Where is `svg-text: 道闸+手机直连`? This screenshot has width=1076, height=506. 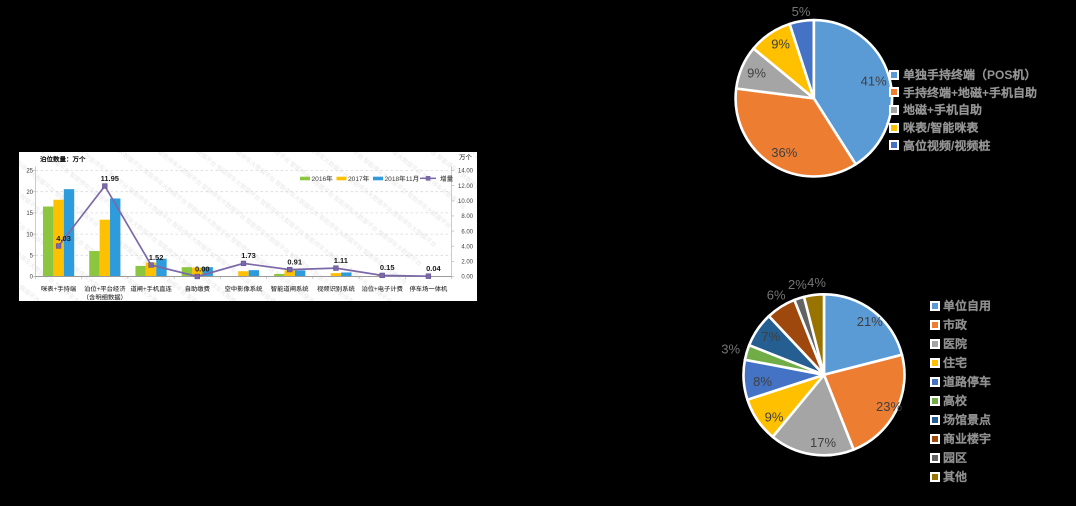 svg-text: 道闸+手机直连 is located at coordinates (151, 289).